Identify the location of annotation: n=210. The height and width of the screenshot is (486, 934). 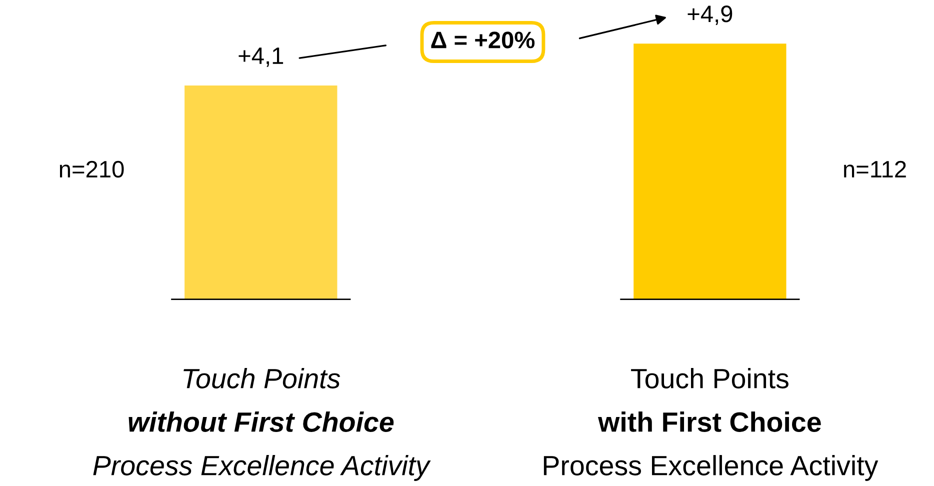
(92, 169).